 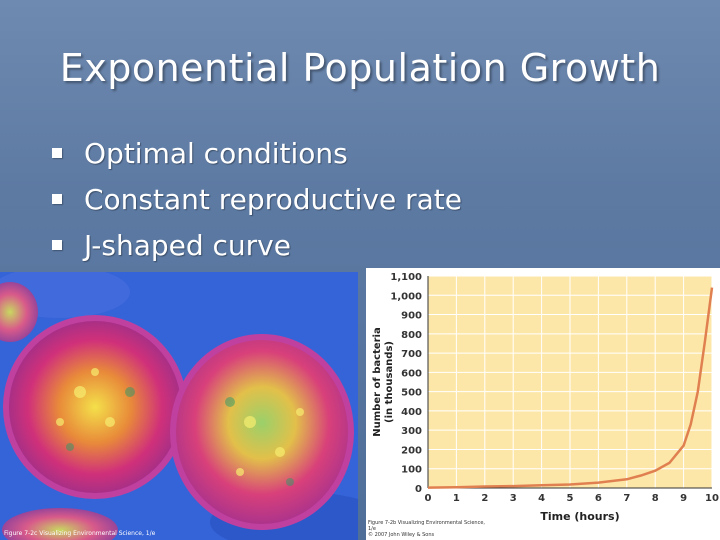 I want to click on bullet-item: J-shaped curve, so click(x=257, y=245).